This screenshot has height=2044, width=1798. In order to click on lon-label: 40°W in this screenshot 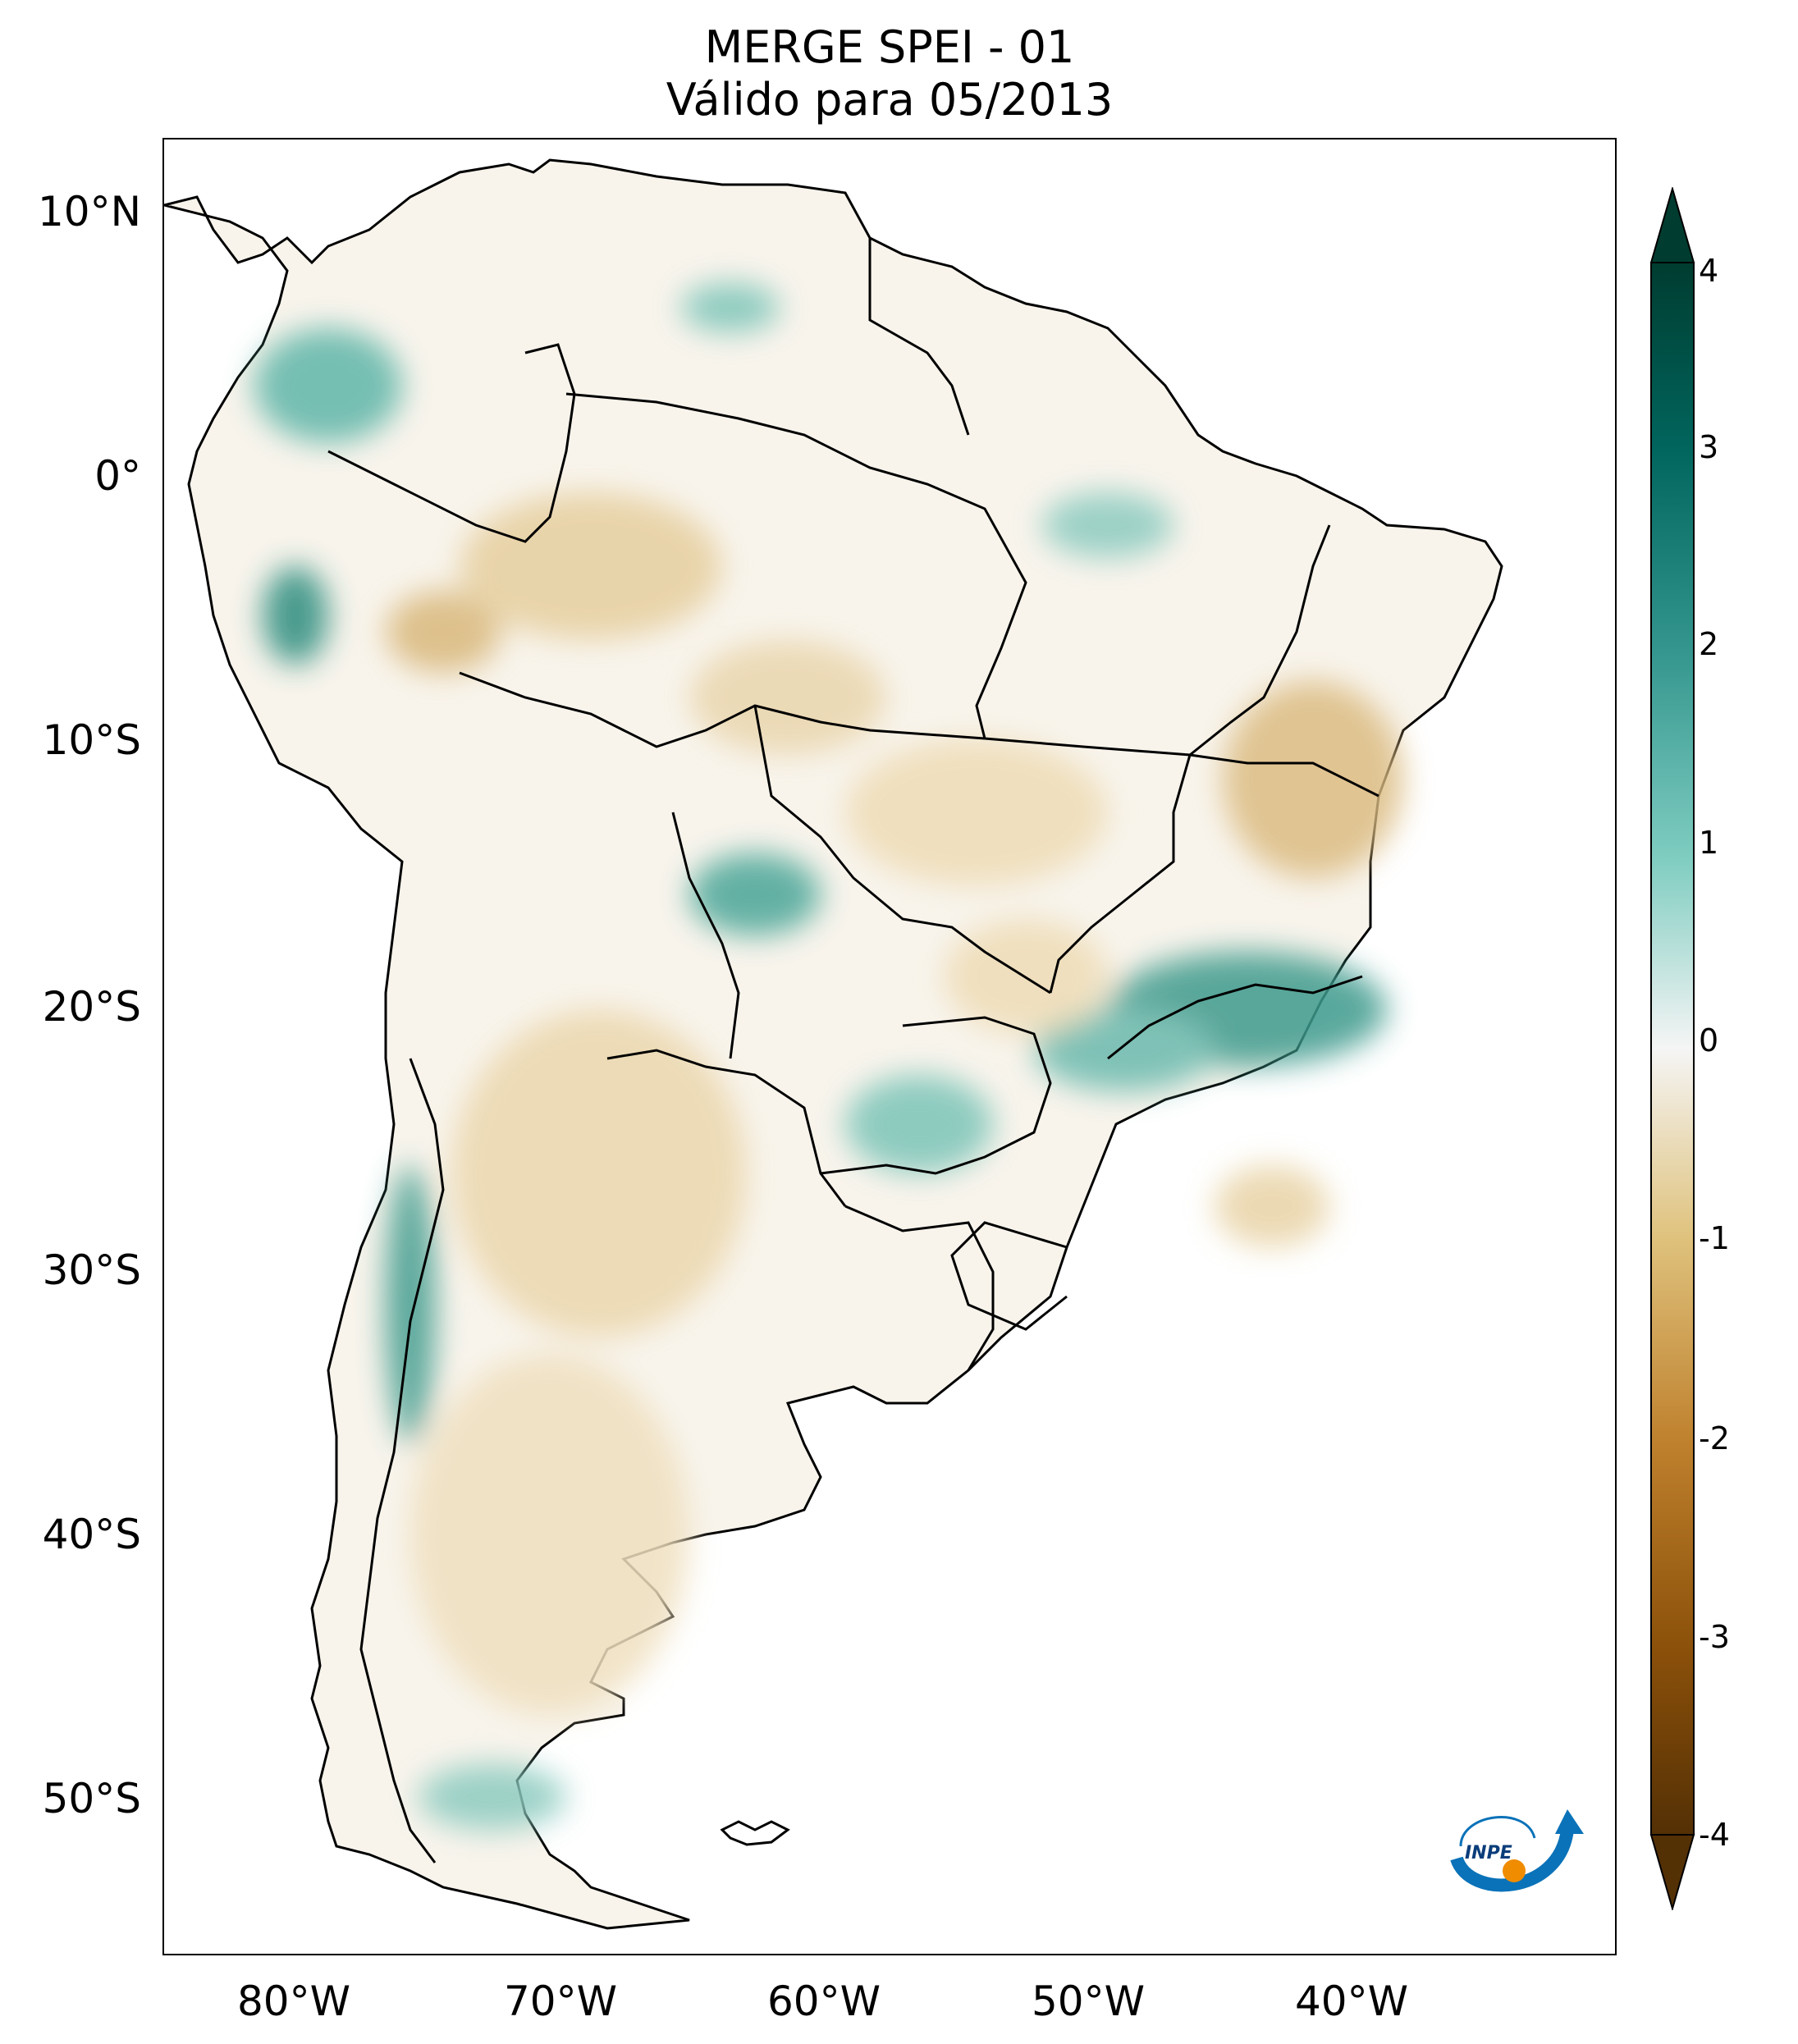, I will do `click(1351, 2002)`.